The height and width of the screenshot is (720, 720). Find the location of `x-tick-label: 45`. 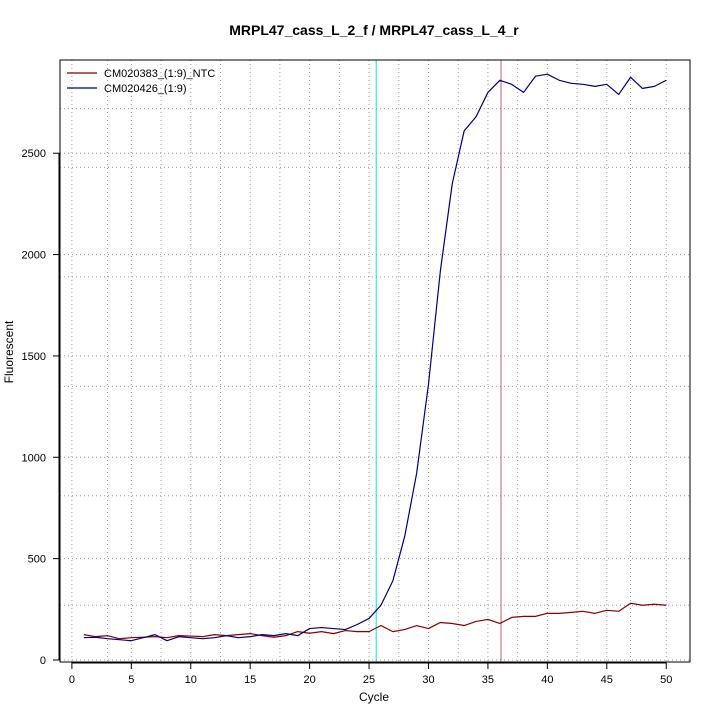

x-tick-label: 45 is located at coordinates (607, 680).